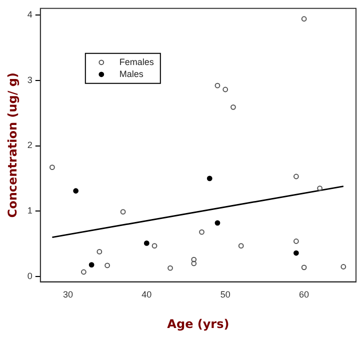  Describe the element at coordinates (29, 276) in the screenshot. I see `y-tick-label: 0` at that location.